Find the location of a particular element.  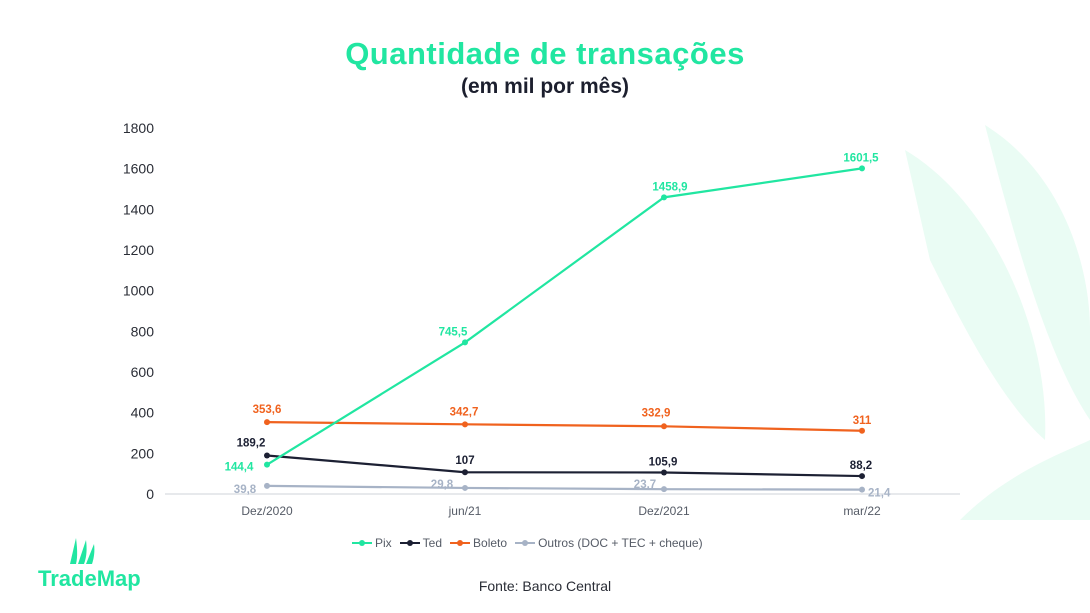

data-label-outros: 23,7 is located at coordinates (645, 485).